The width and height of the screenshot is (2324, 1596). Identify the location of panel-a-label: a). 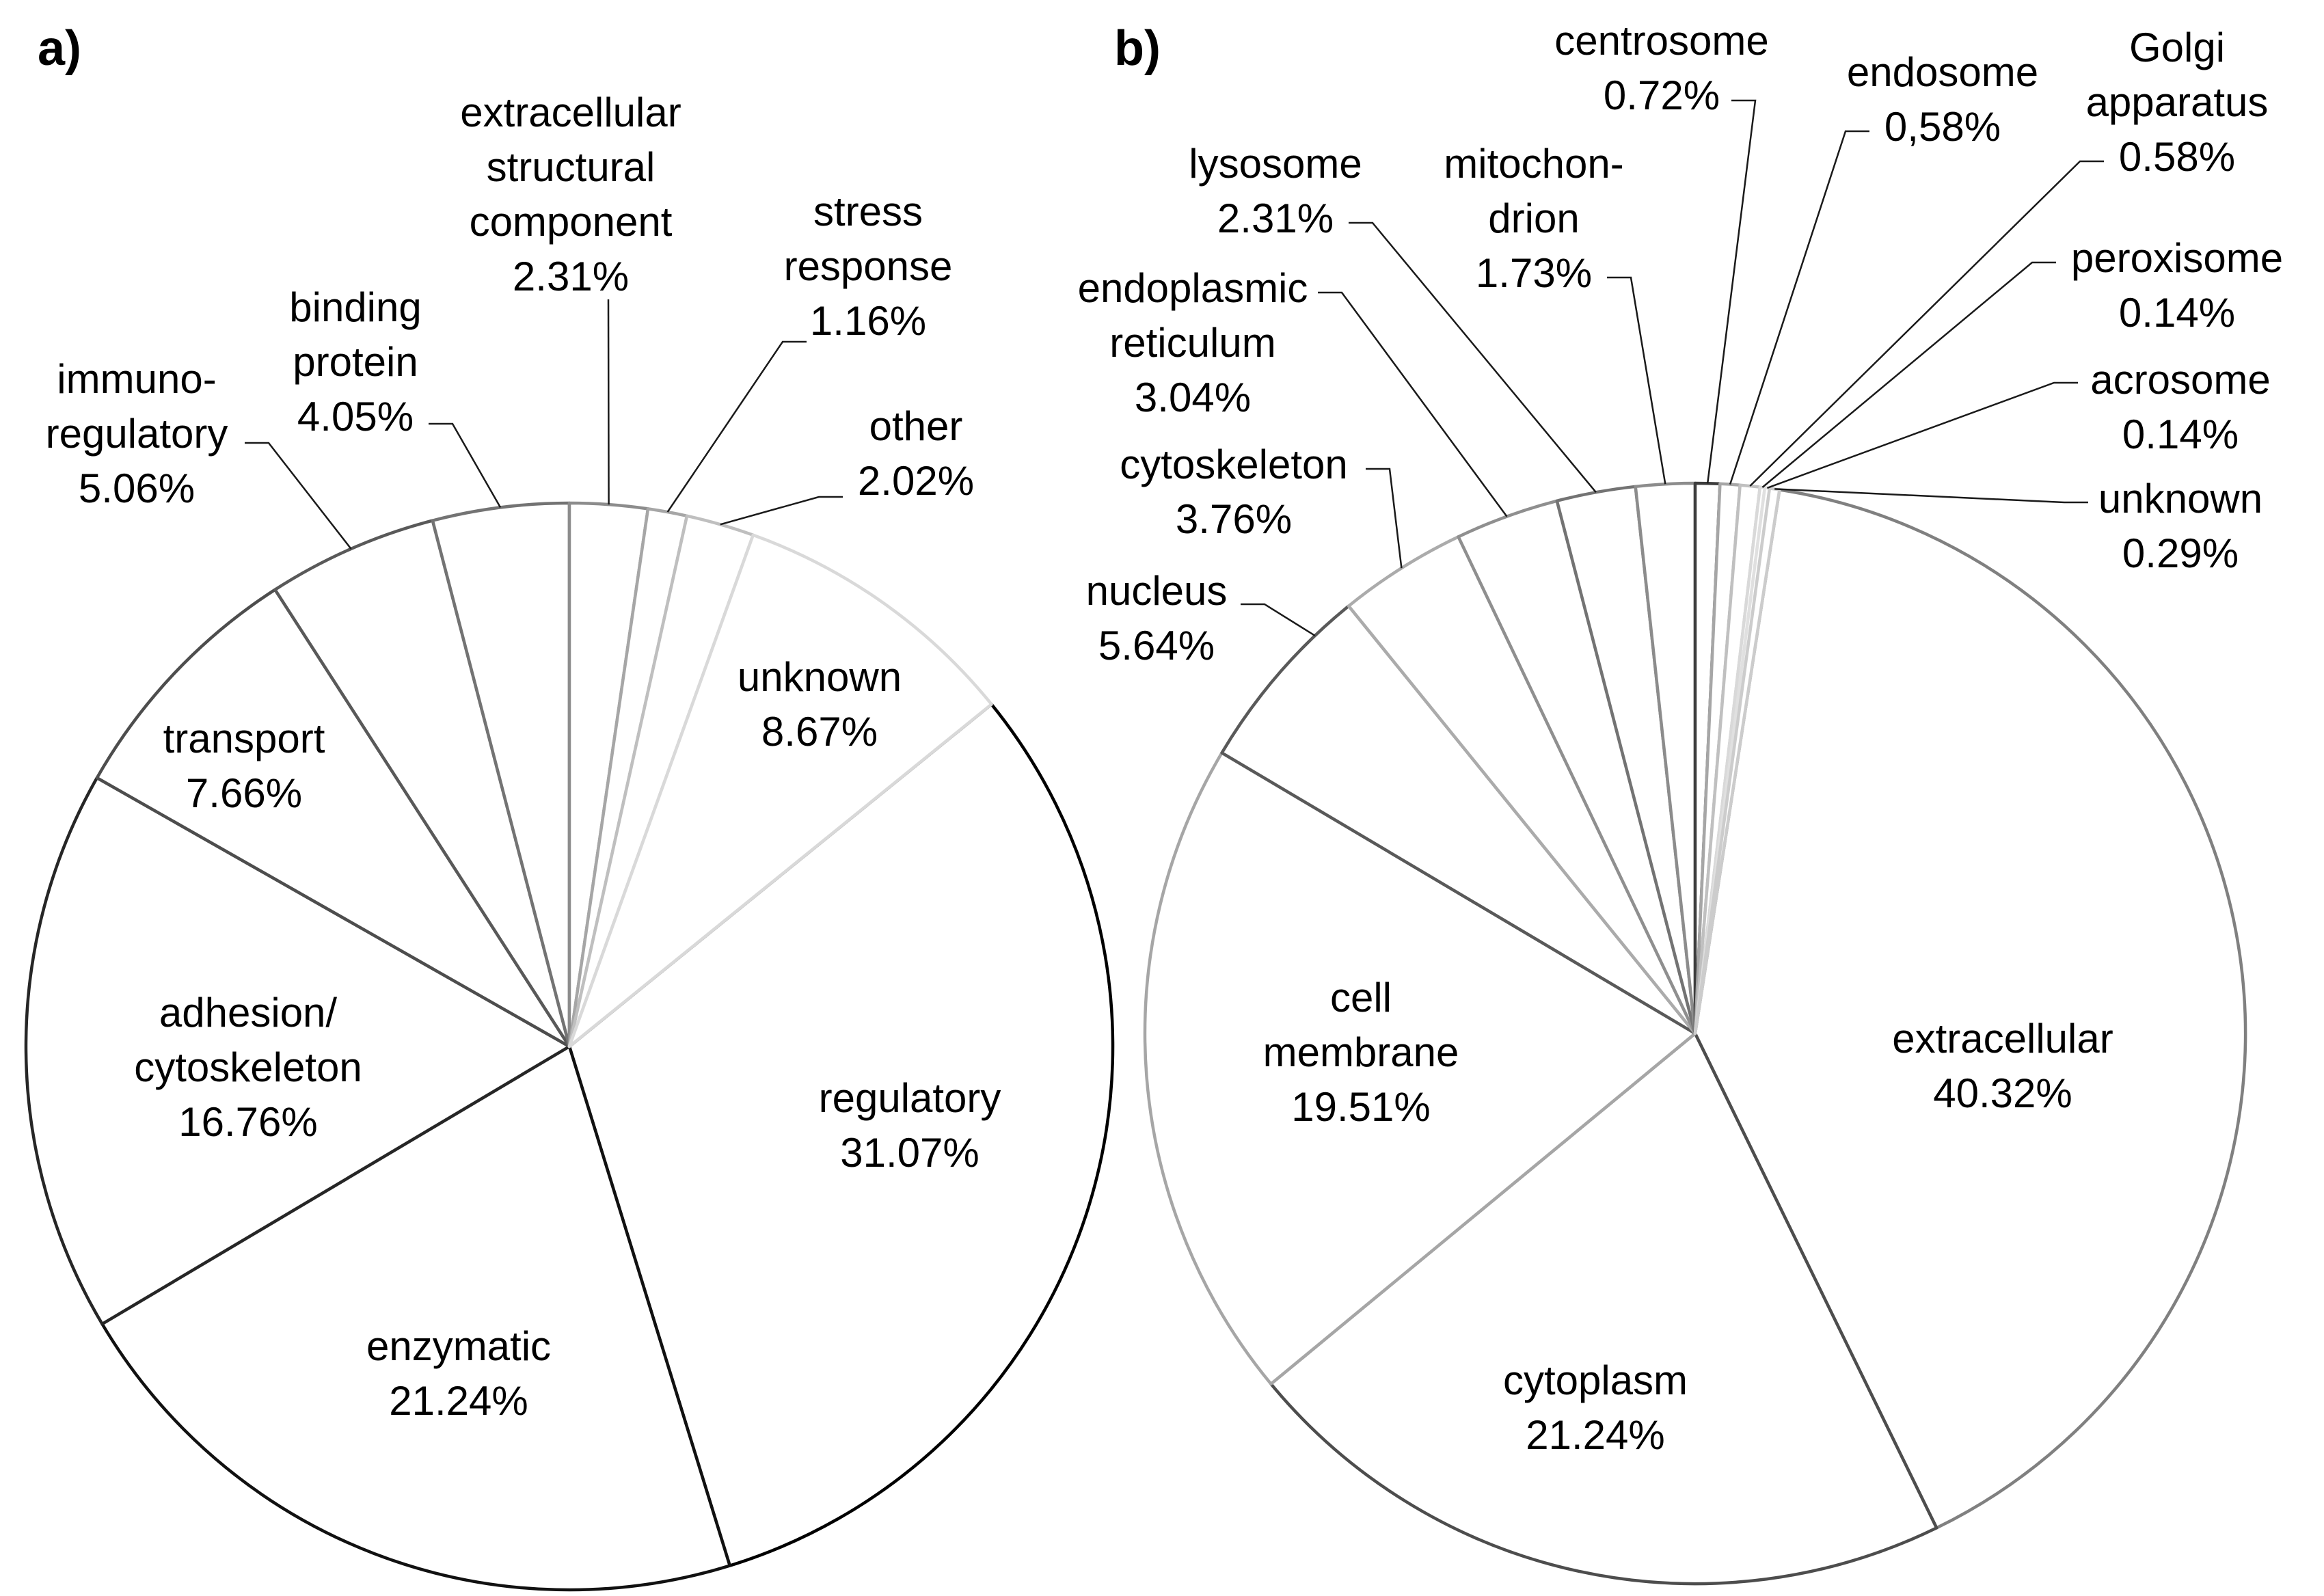
(60, 48).